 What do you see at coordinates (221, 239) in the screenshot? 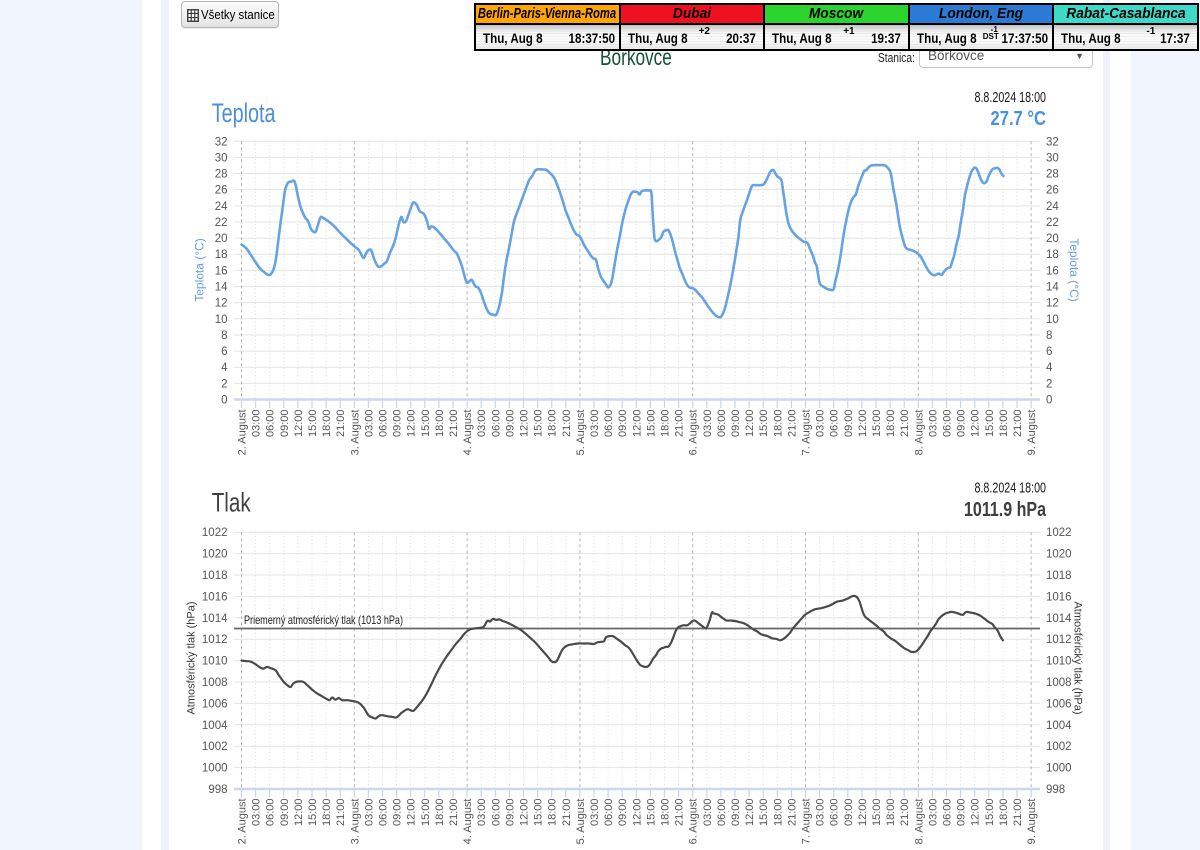
I see `svg-text: 20` at bounding box center [221, 239].